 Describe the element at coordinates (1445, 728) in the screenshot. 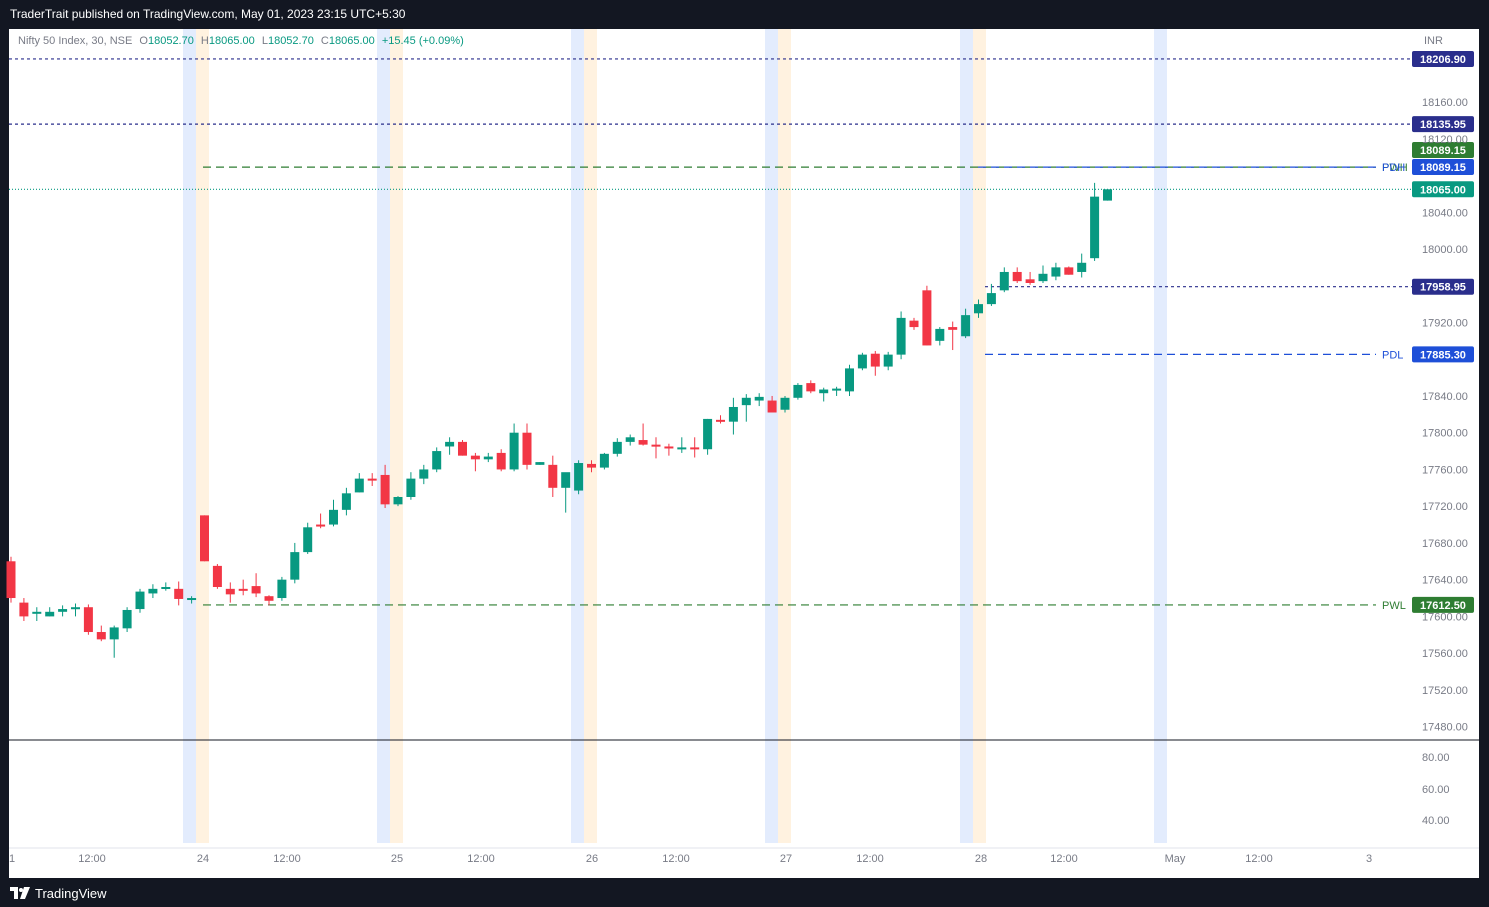

I see `price-tick: 17480.00` at that location.